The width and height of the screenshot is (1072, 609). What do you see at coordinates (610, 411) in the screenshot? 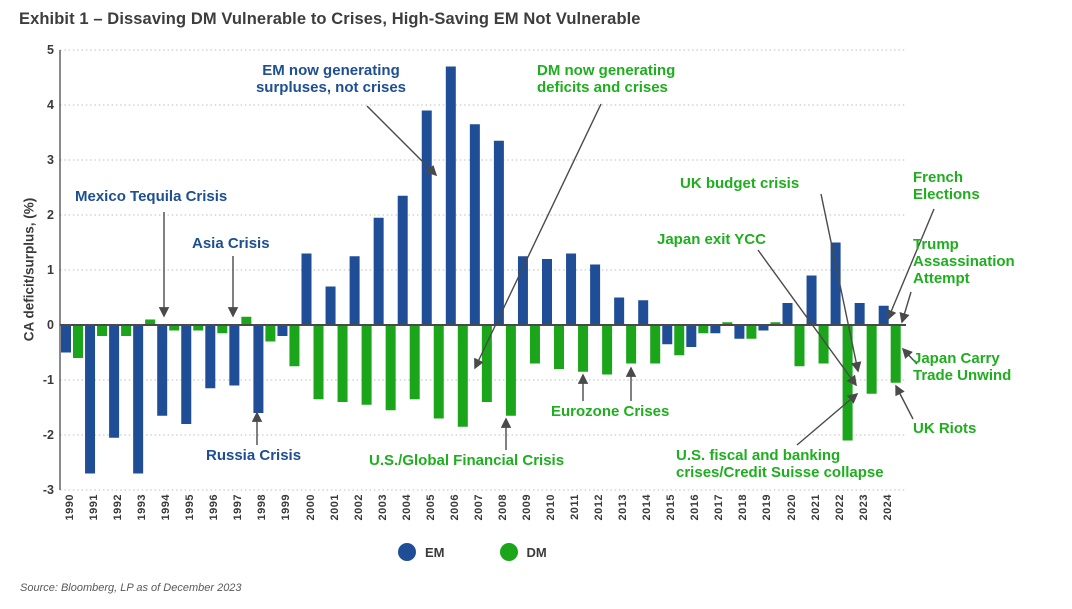
I see `annotation-eurozone: Eurozone Crises` at bounding box center [610, 411].